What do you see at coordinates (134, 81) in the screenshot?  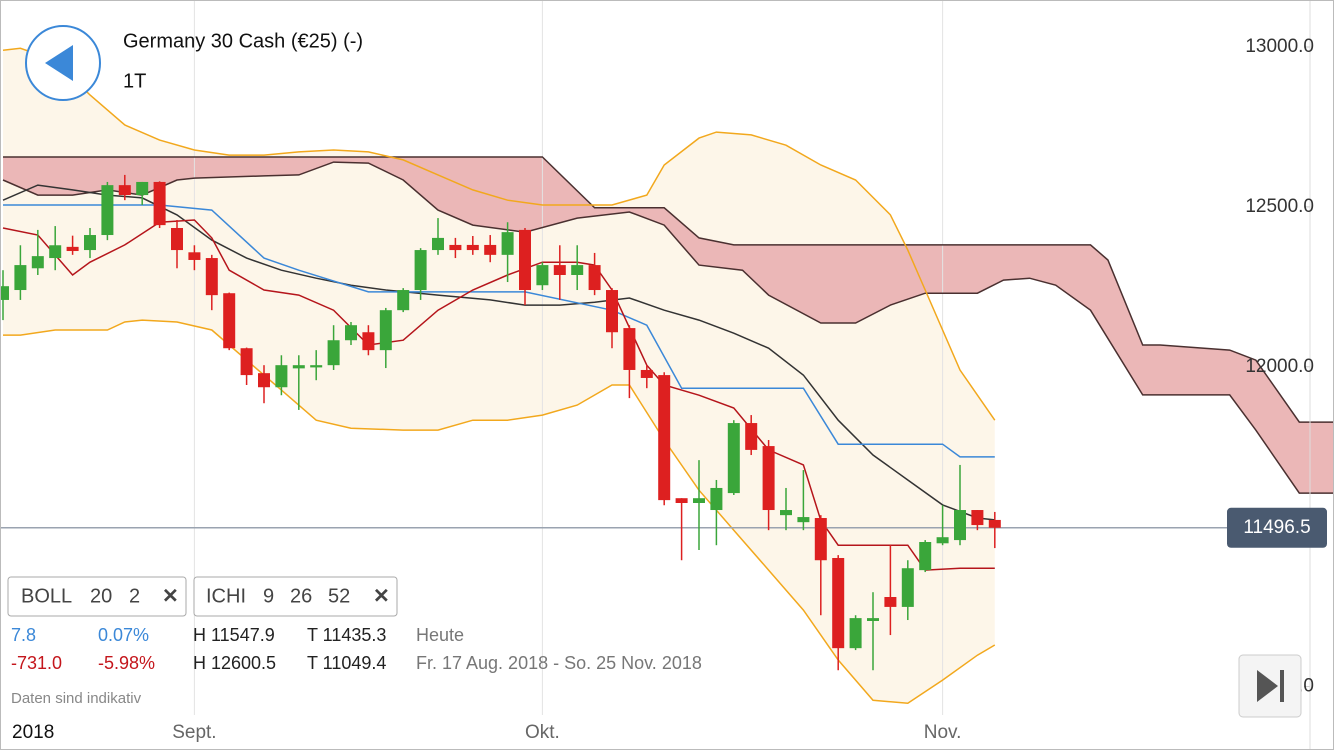 I see `timeframe: 1T` at bounding box center [134, 81].